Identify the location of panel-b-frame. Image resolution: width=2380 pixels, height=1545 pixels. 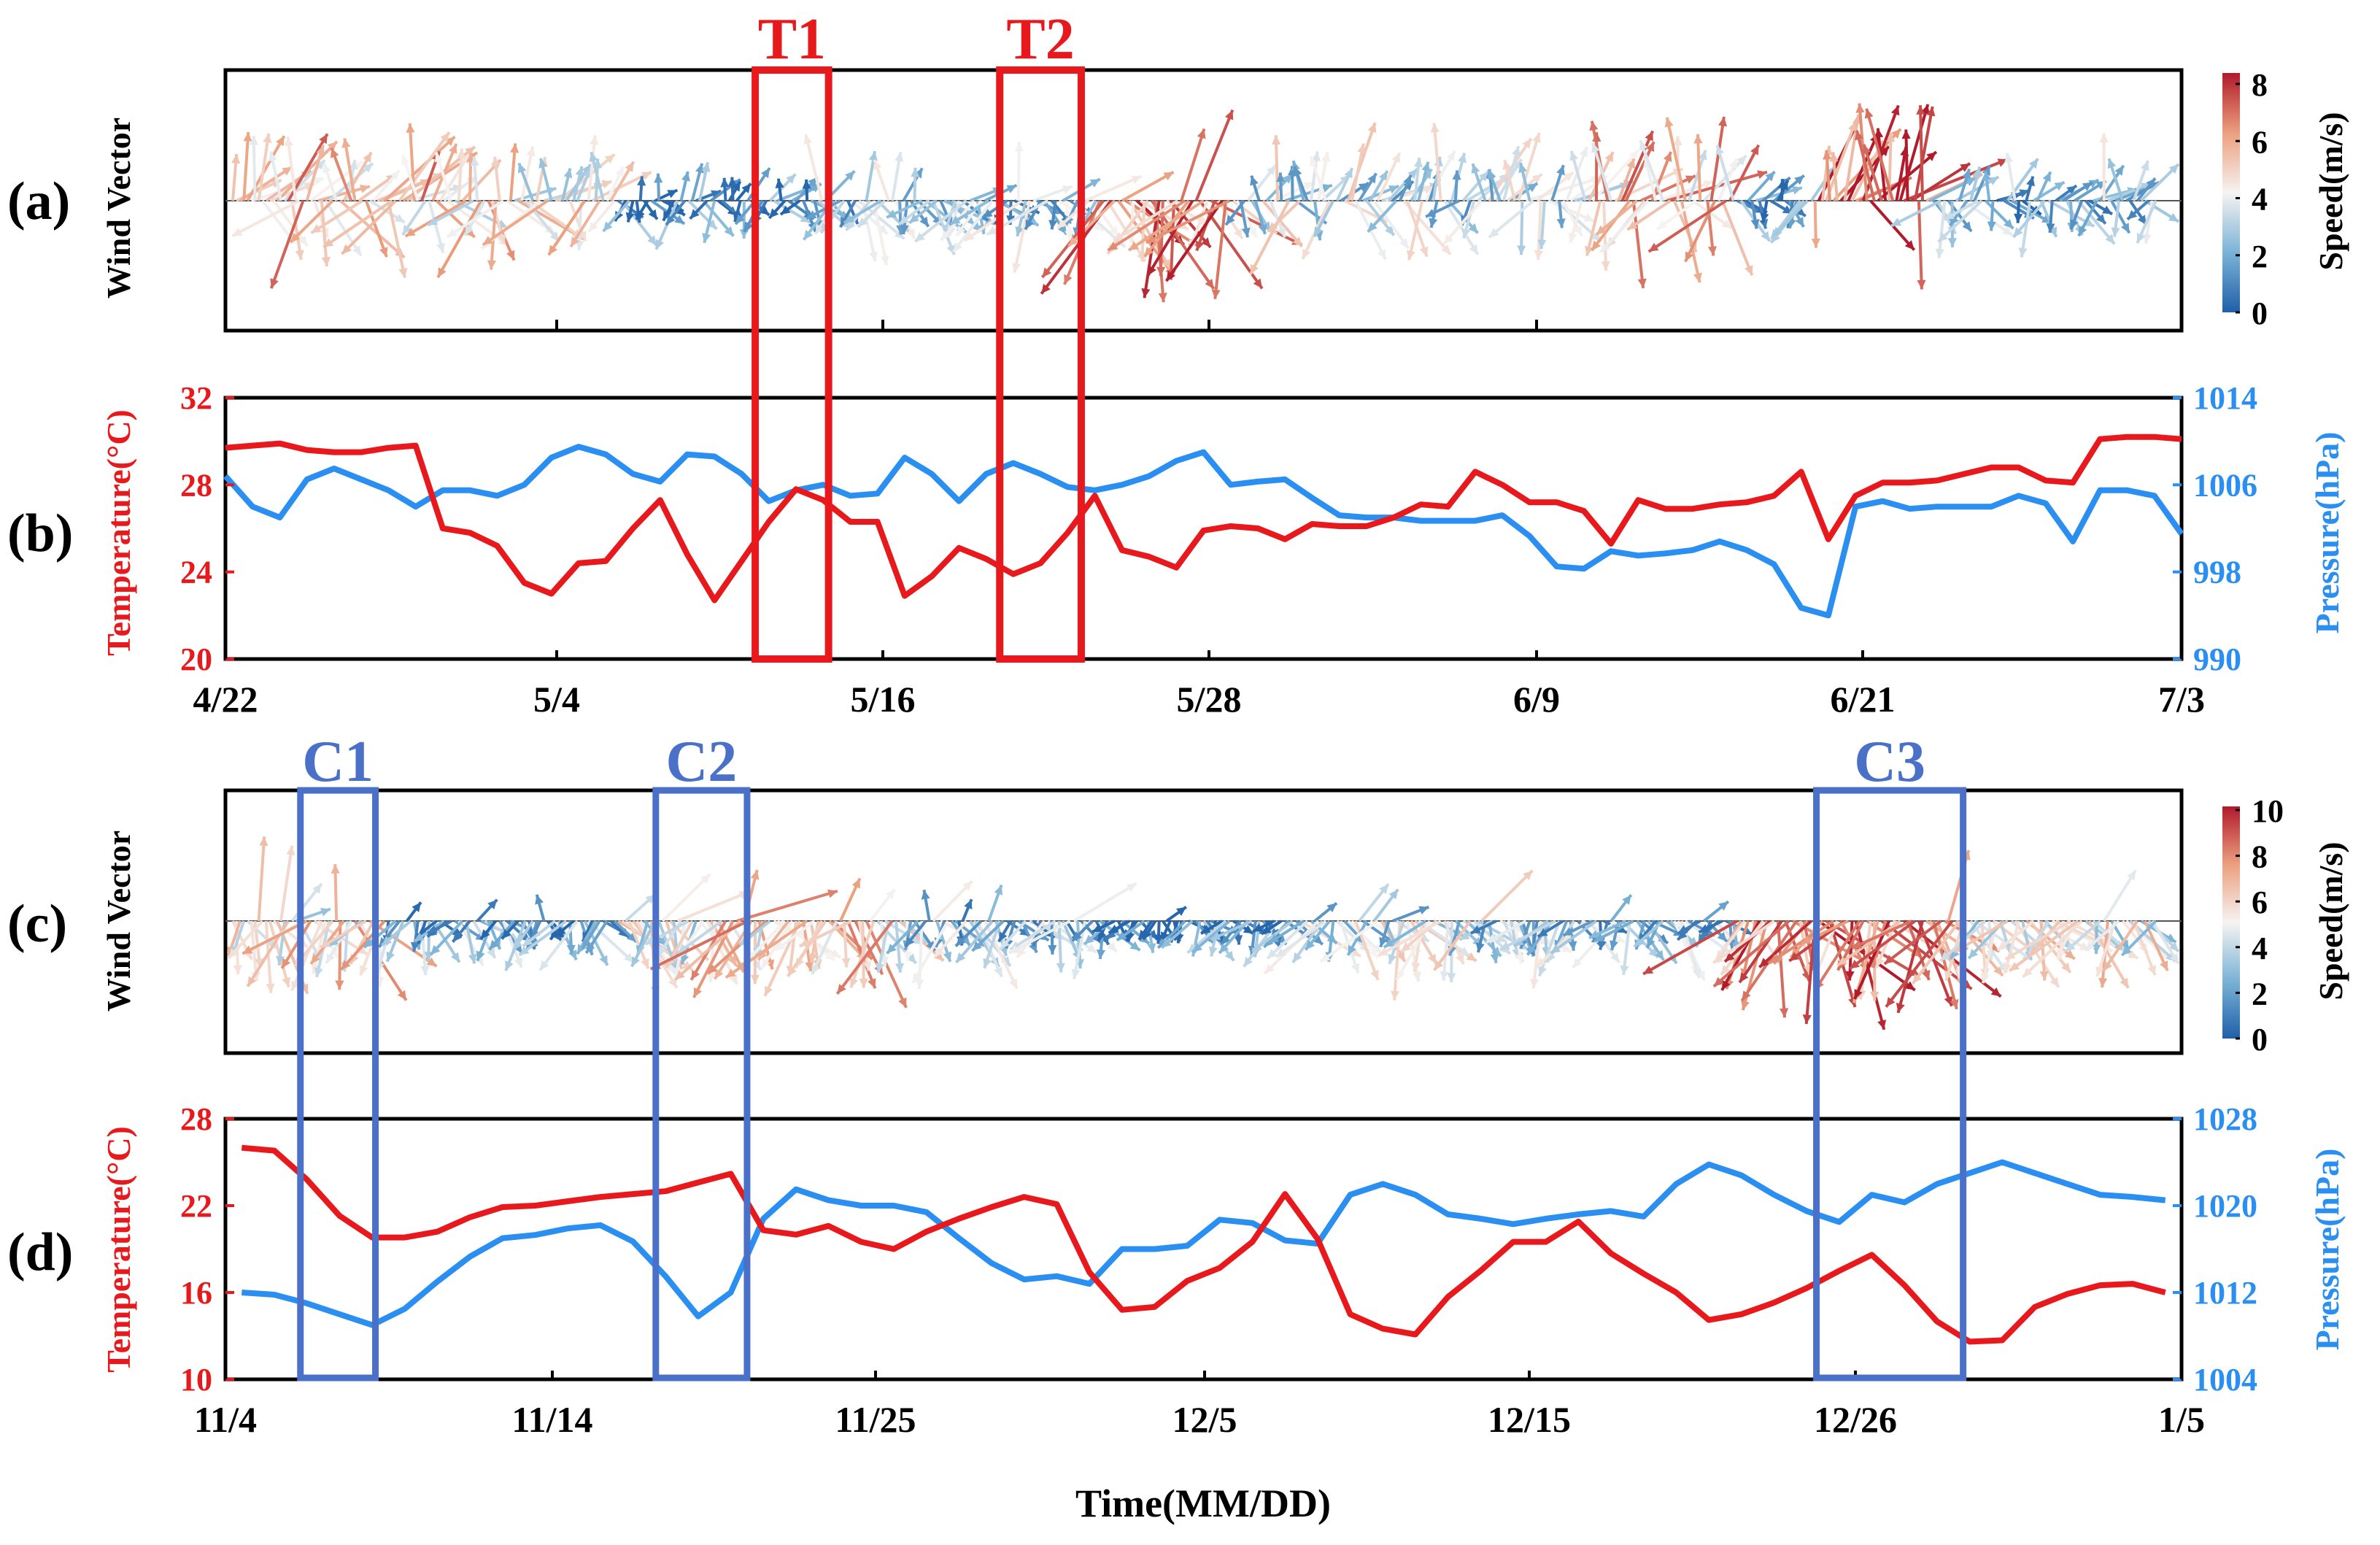
(1203, 528).